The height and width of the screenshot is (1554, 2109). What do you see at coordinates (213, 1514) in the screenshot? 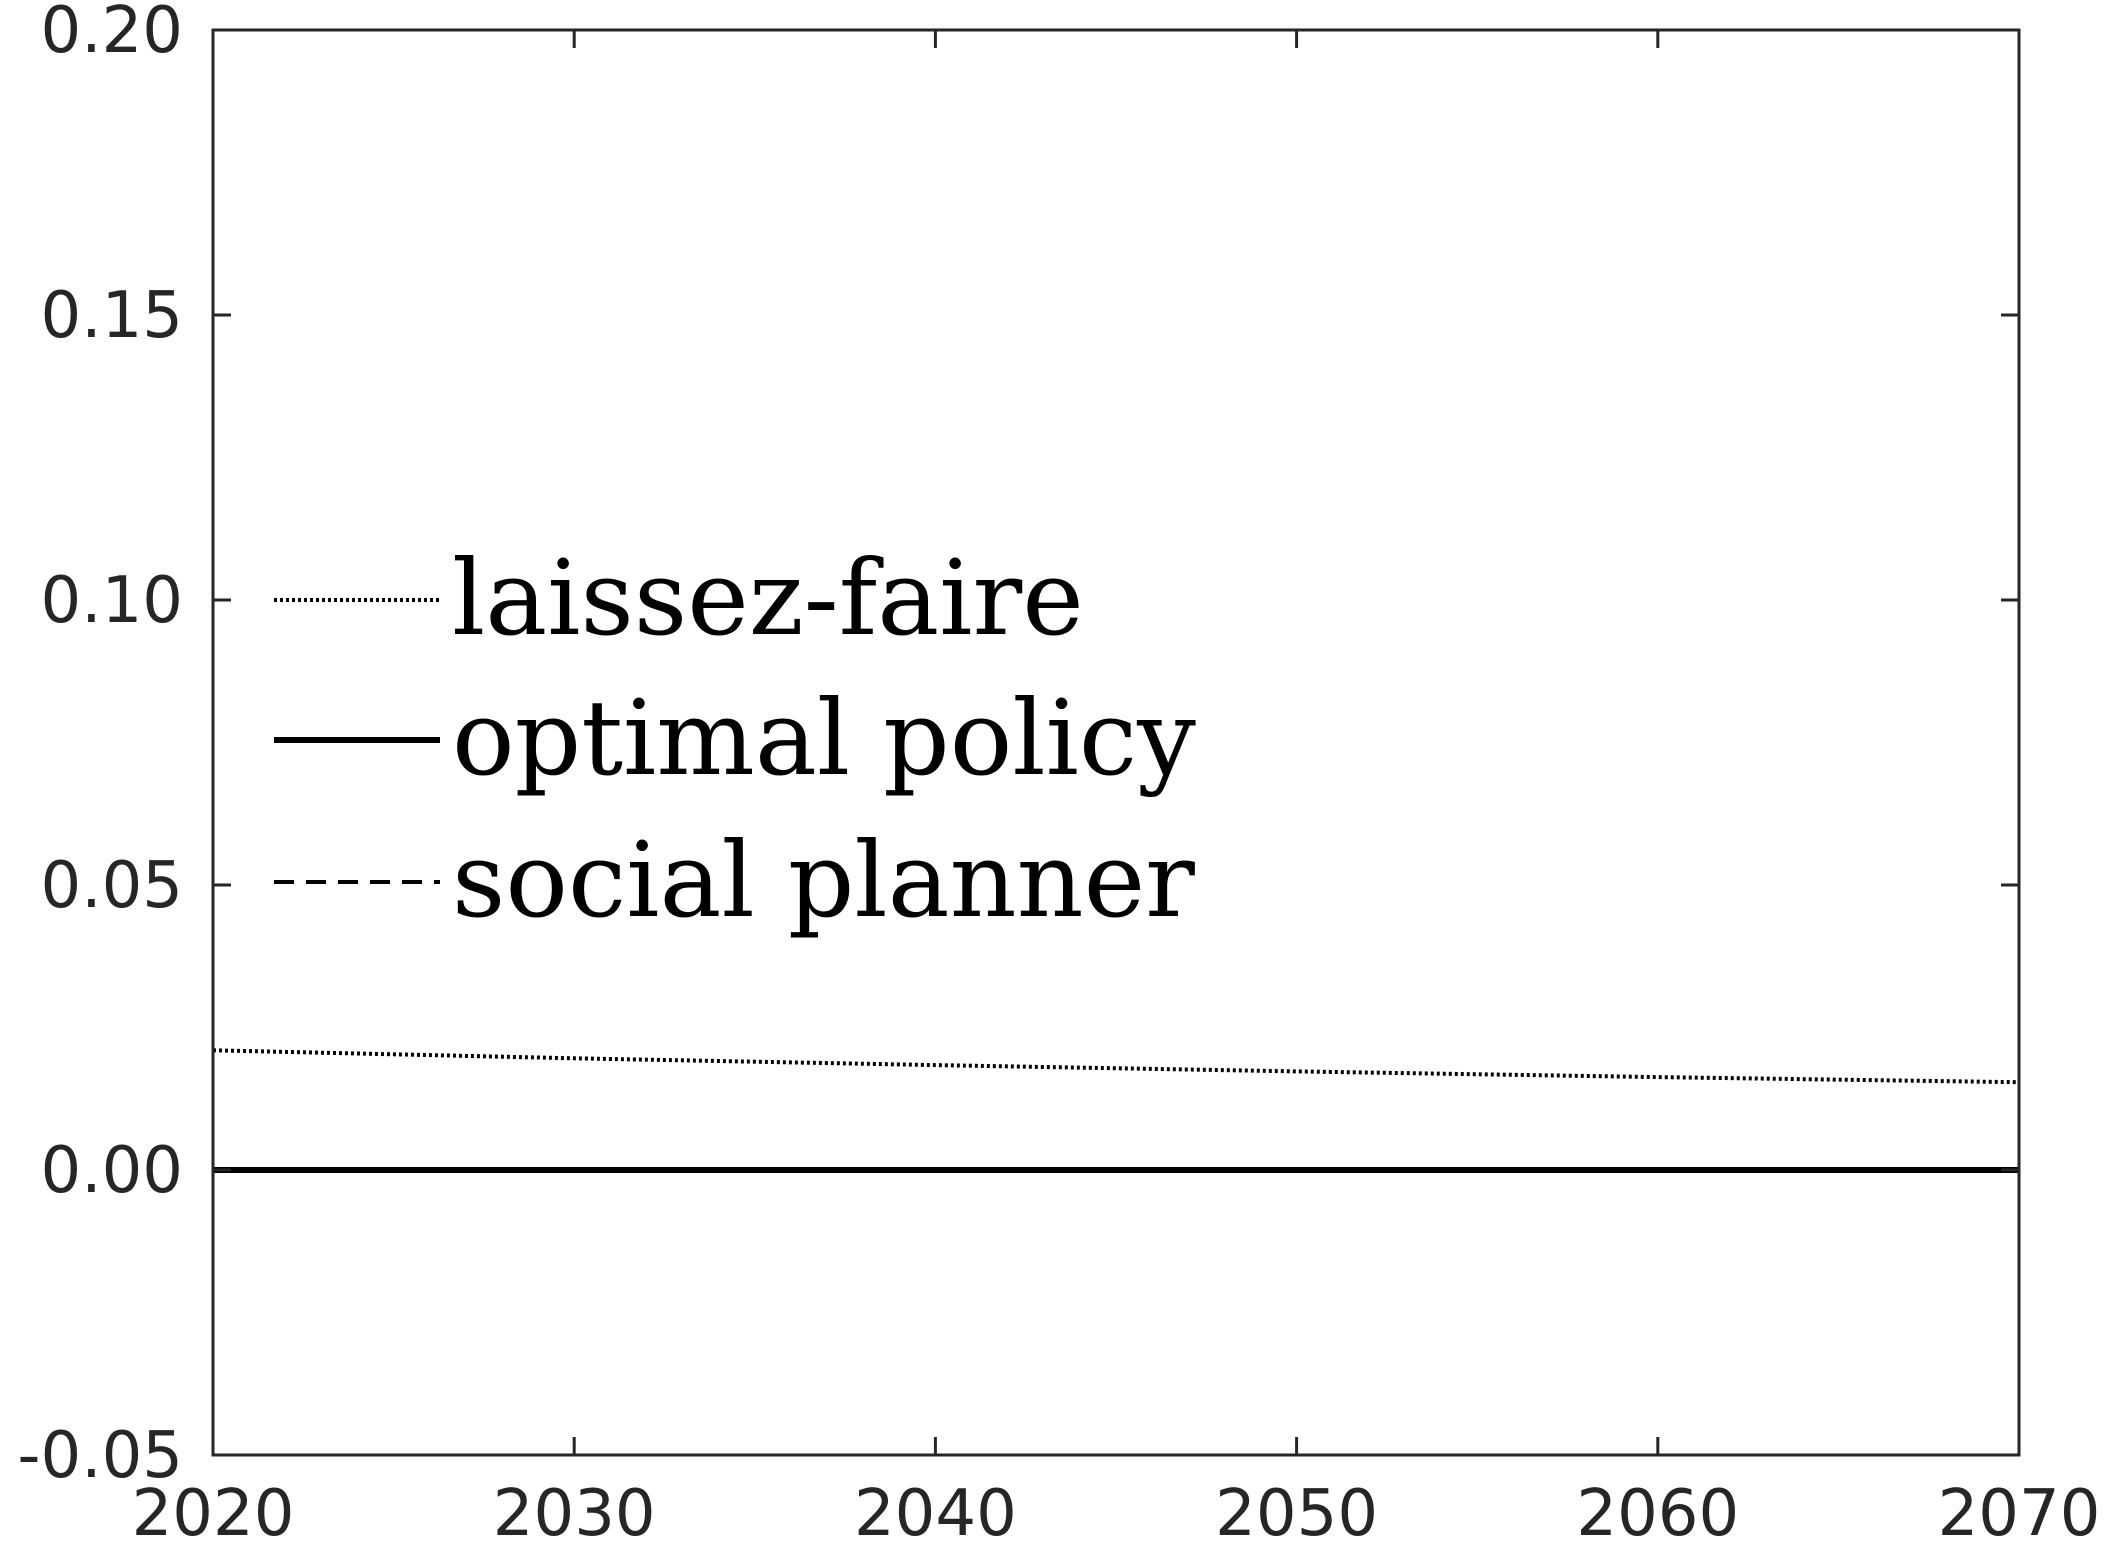
I see `x-tick-label: 2020` at bounding box center [213, 1514].